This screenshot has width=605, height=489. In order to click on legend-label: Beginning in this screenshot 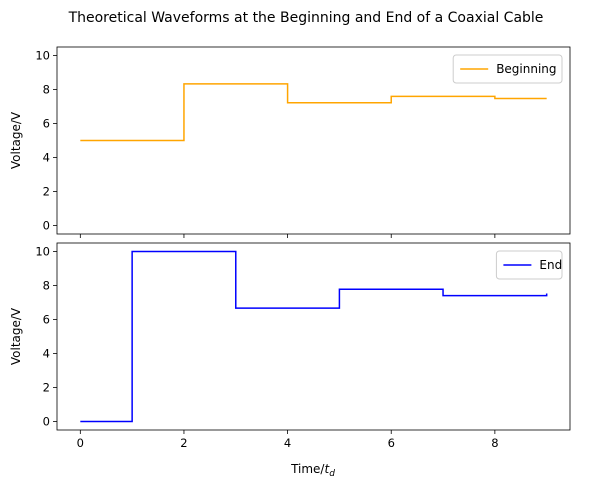, I will do `click(526, 69)`.